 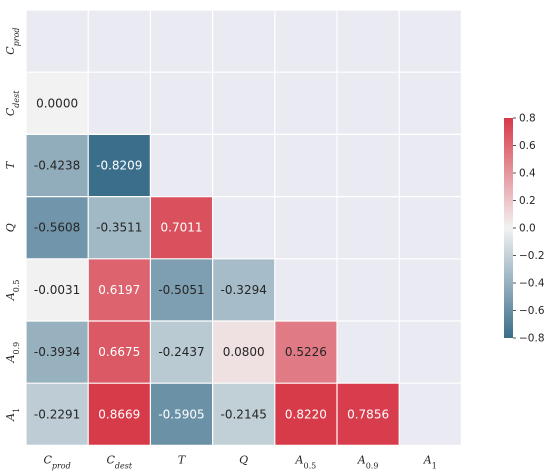 What do you see at coordinates (527, 201) in the screenshot?
I see `colorbar-tick-label: 0.2` at bounding box center [527, 201].